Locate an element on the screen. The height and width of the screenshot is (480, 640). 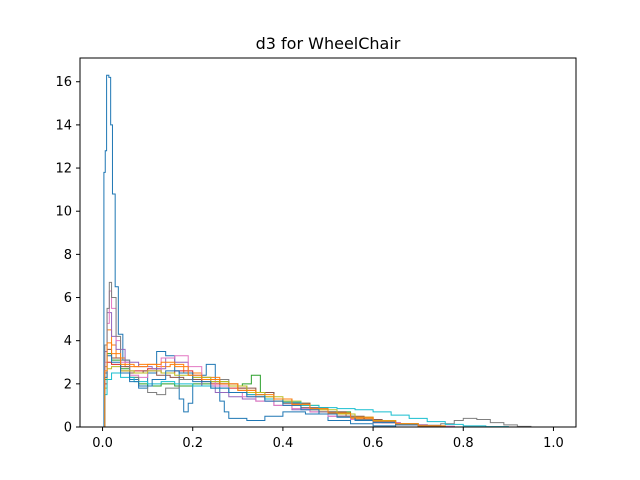
y-tick-label: 2 is located at coordinates (68, 384).